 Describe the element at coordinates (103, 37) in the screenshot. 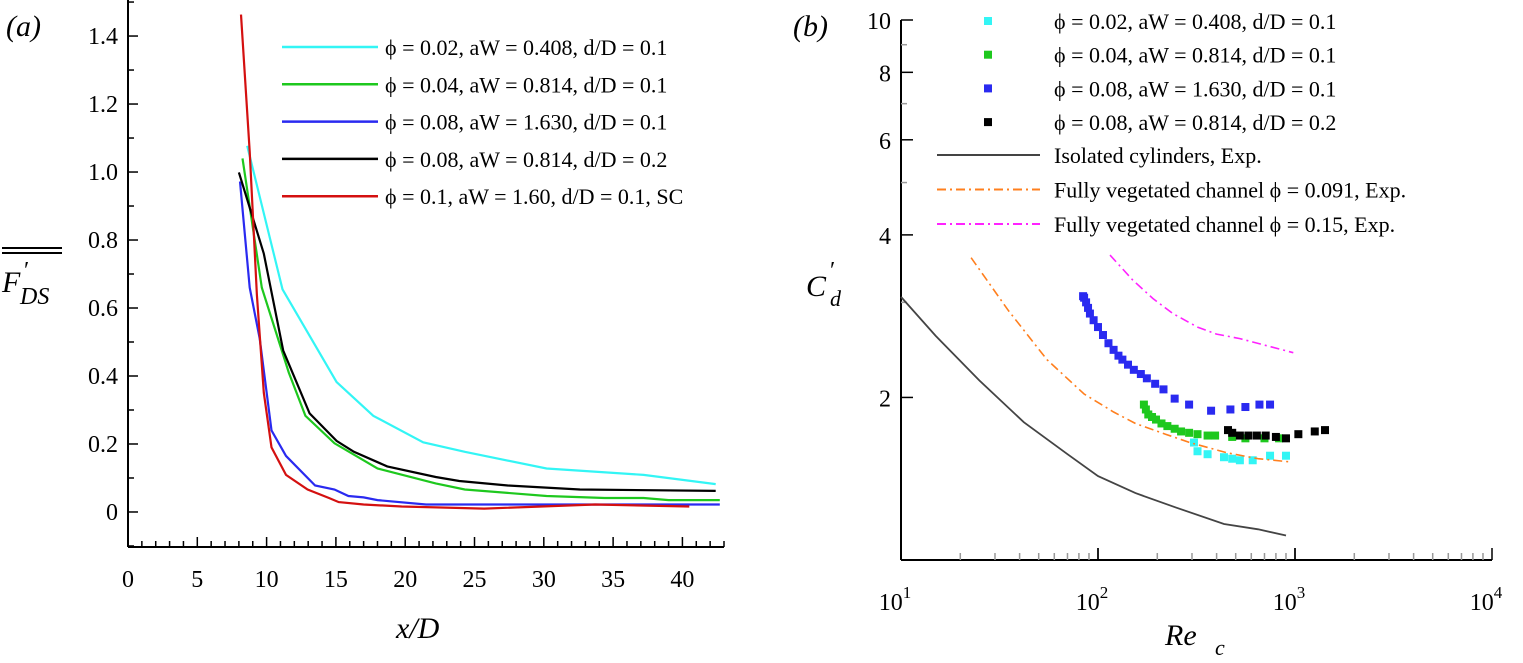

I see `y-tick-label: 1.4` at that location.